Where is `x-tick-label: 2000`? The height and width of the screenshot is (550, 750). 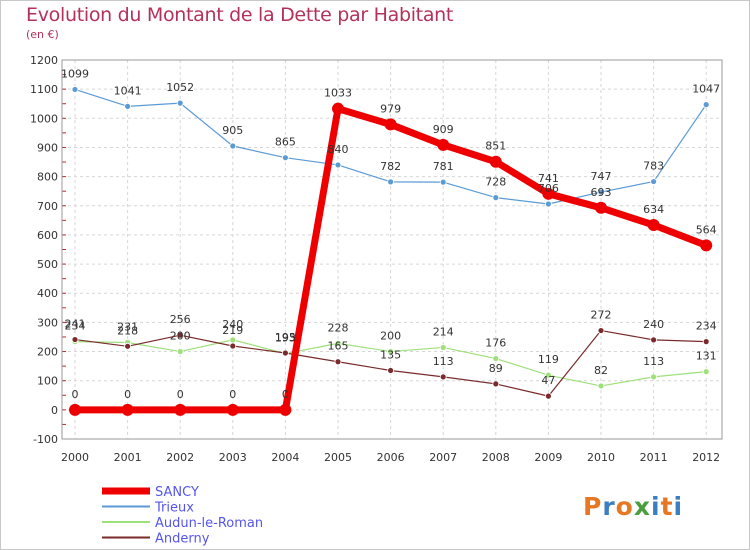 x-tick-label: 2000 is located at coordinates (75, 457).